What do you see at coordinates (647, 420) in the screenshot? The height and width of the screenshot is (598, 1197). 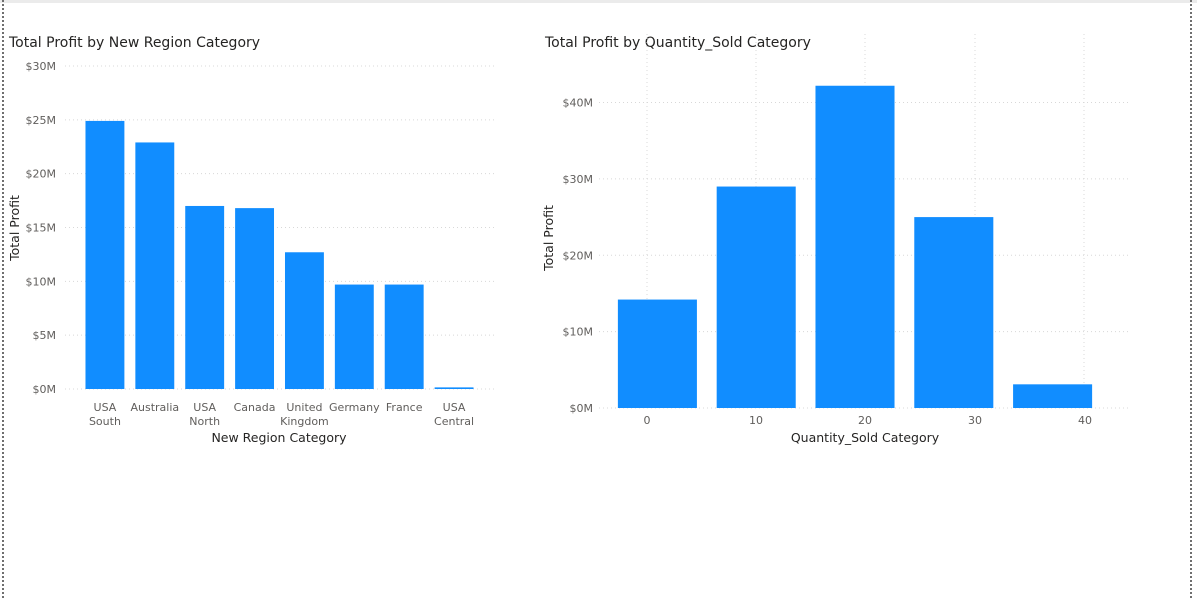 I see `x-tick-label: 0` at bounding box center [647, 420].